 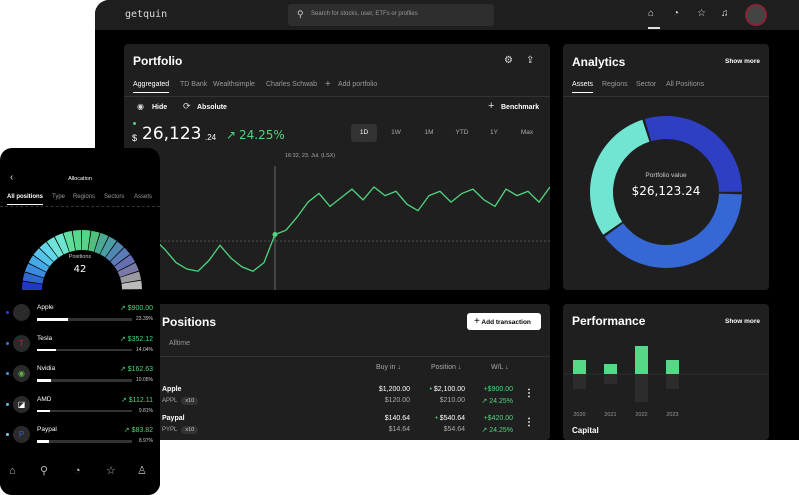 I want to click on add-portfolio-button: Add portfolio, so click(x=358, y=84).